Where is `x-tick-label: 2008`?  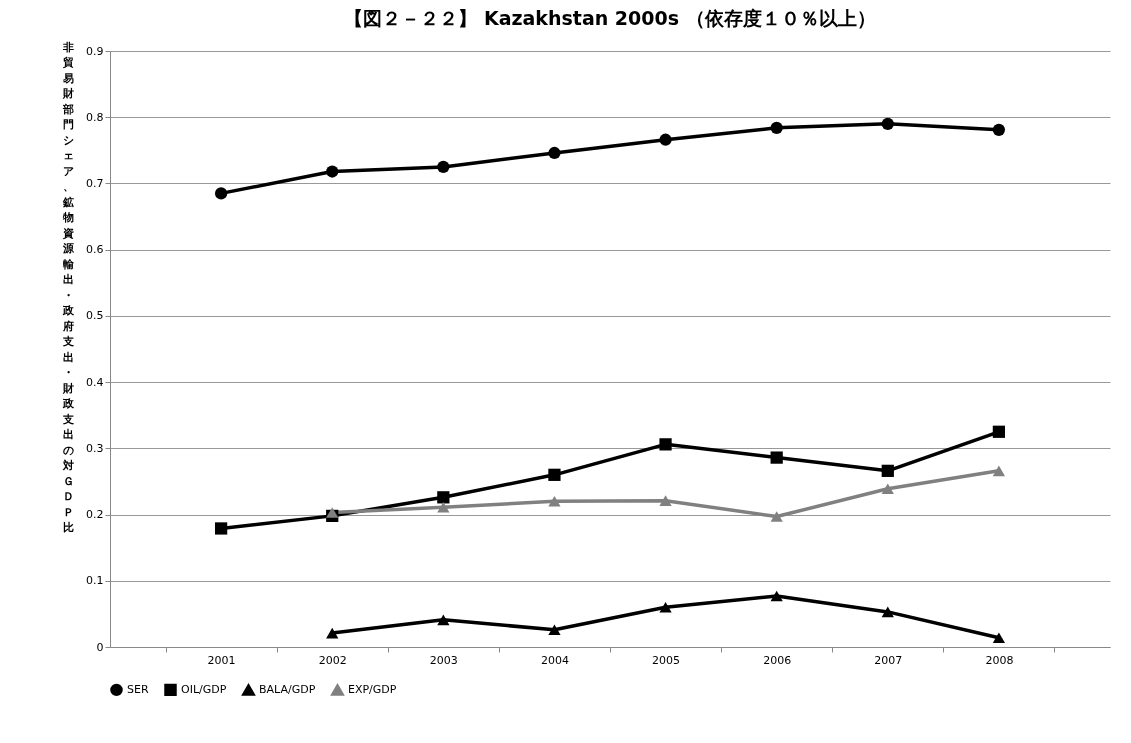
x-tick-label: 2008 is located at coordinates (999, 660).